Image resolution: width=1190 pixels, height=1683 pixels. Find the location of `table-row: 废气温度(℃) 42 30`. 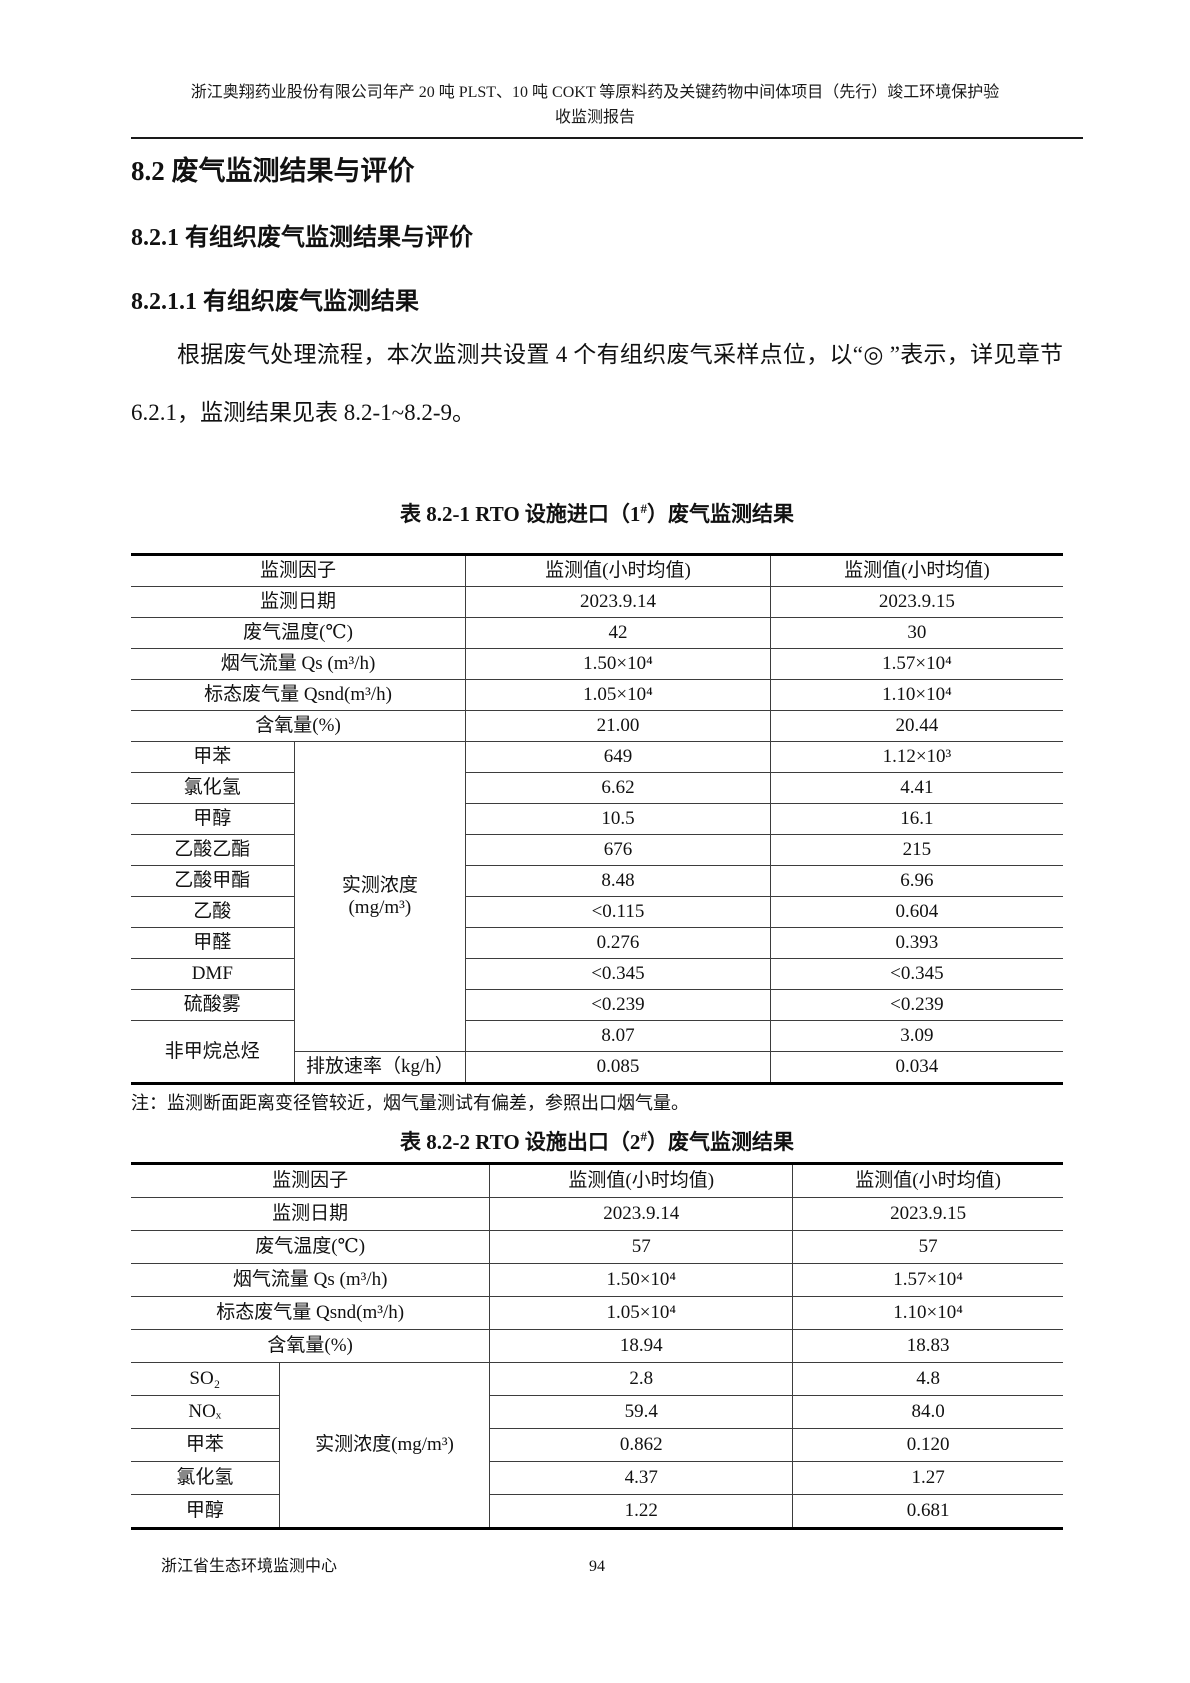

table-row: 废气温度(℃) 42 30 is located at coordinates (597, 633).